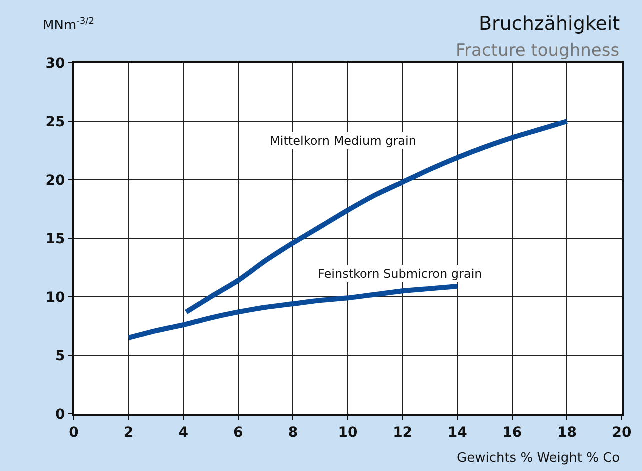 The width and height of the screenshot is (642, 471). What do you see at coordinates (343, 141) in the screenshot?
I see `text: Mittelkorn Medium grain` at bounding box center [343, 141].